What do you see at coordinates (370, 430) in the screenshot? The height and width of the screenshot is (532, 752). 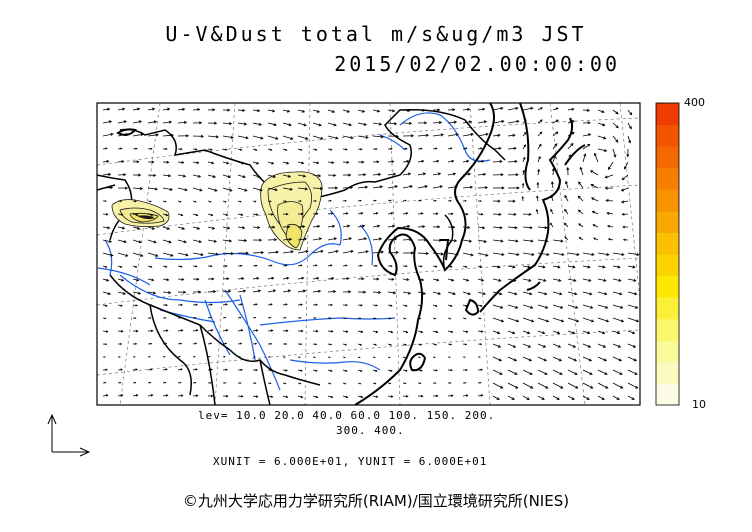 I see `contour-levels-line2: 300. 400.` at bounding box center [370, 430].